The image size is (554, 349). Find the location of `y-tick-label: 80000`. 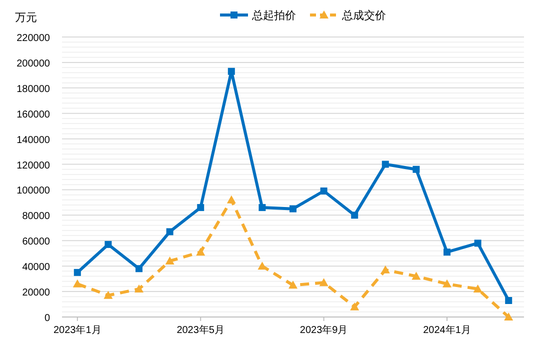

y-tick-label: 80000 is located at coordinates (36, 216).